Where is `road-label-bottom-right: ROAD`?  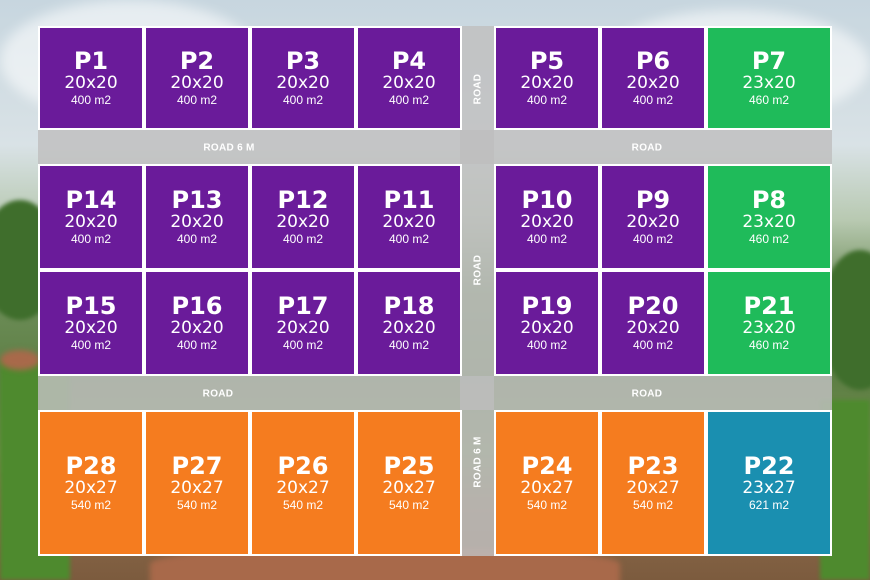
road-label-bottom-right: ROAD is located at coordinates (647, 394).